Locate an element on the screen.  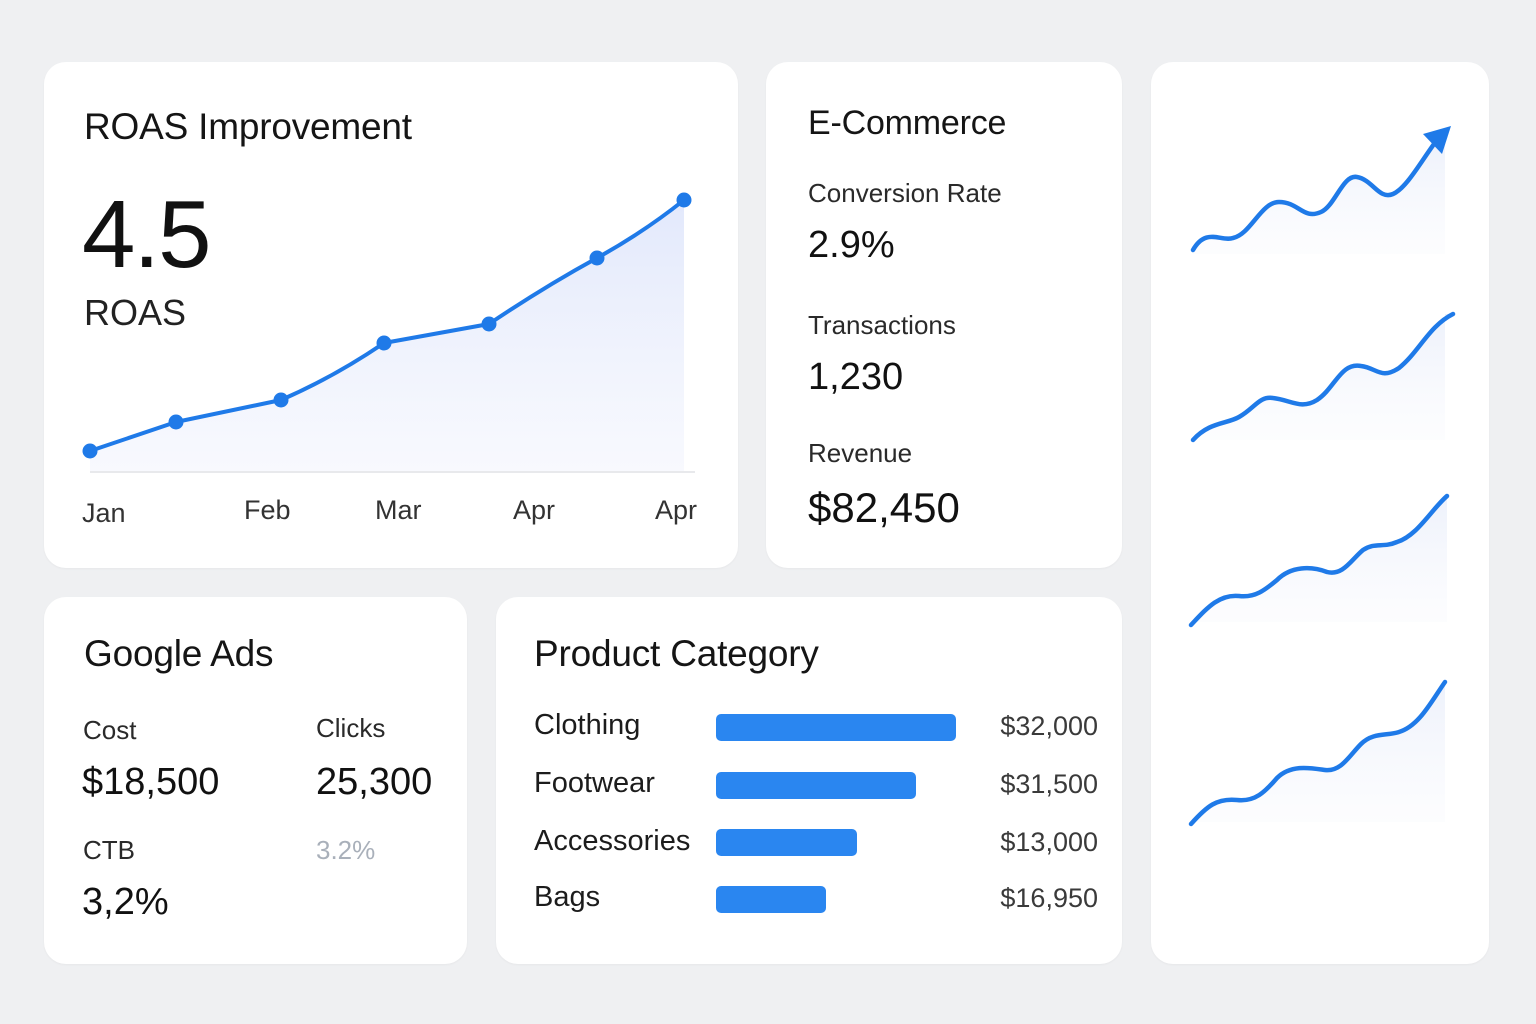
conversion-rate-value: 2.9% is located at coordinates (851, 245).